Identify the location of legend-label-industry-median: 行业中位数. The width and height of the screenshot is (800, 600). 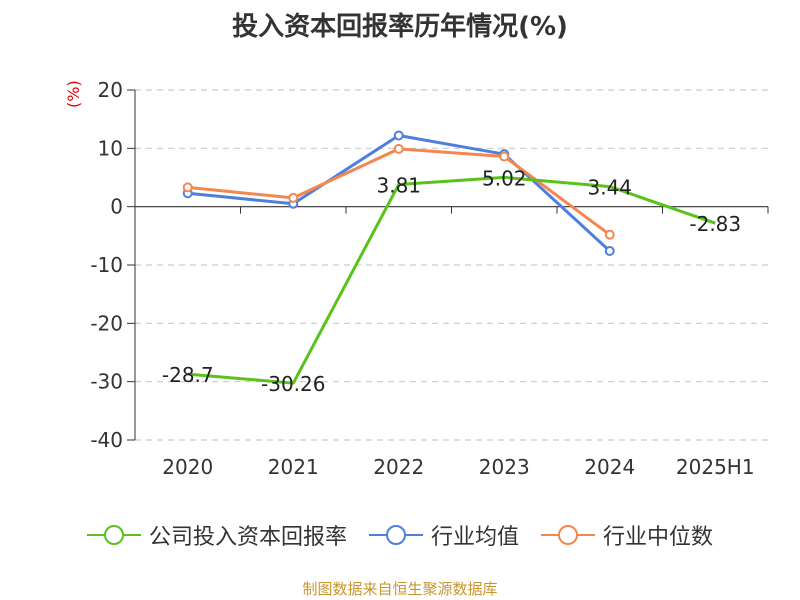
(658, 537).